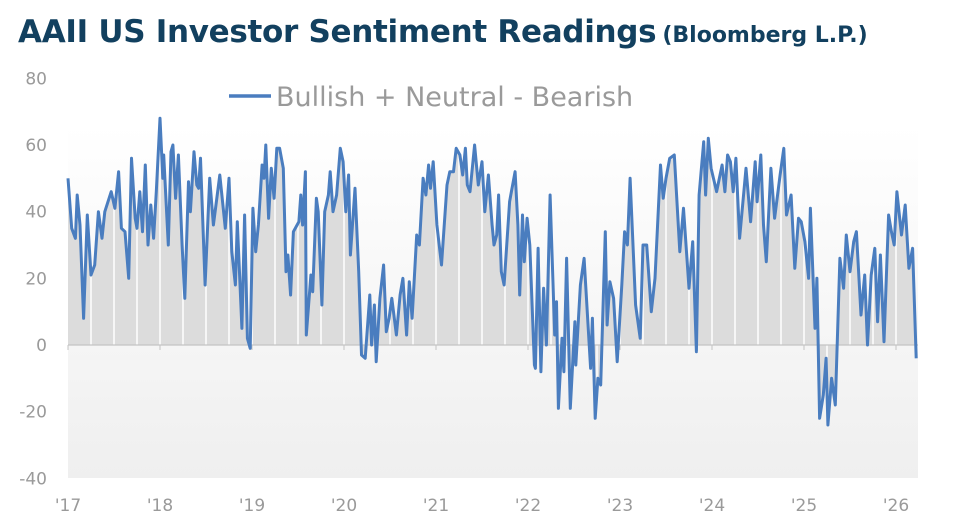 The image size is (953, 526). What do you see at coordinates (337, 32) in the screenshot?
I see `chart-title-main: AAII US Investor Sentiment Readings` at bounding box center [337, 32].